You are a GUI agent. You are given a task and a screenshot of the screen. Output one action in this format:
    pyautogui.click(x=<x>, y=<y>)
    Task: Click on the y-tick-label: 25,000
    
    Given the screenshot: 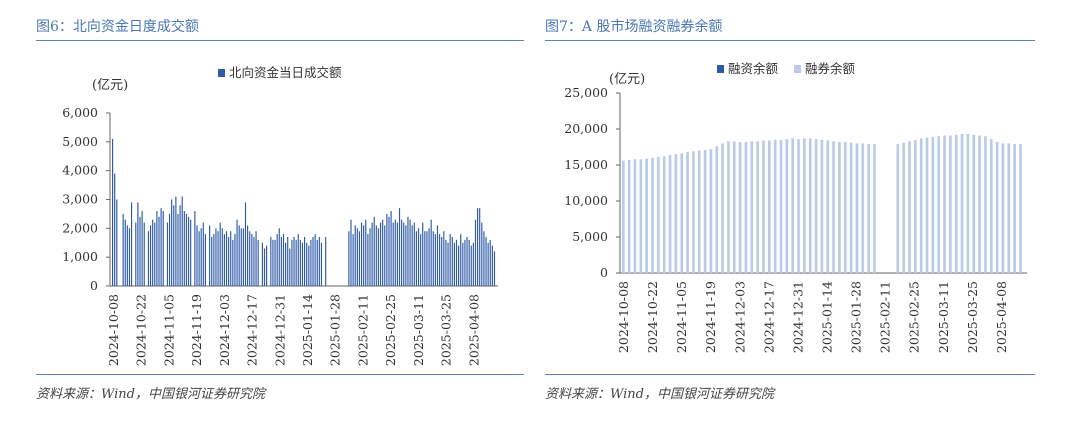 What is the action you would take?
    pyautogui.click(x=586, y=92)
    